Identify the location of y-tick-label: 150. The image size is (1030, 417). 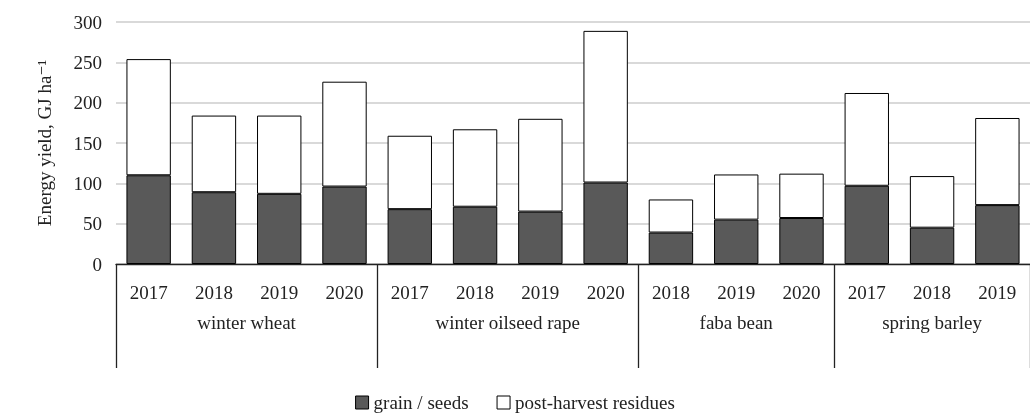
(87, 143).